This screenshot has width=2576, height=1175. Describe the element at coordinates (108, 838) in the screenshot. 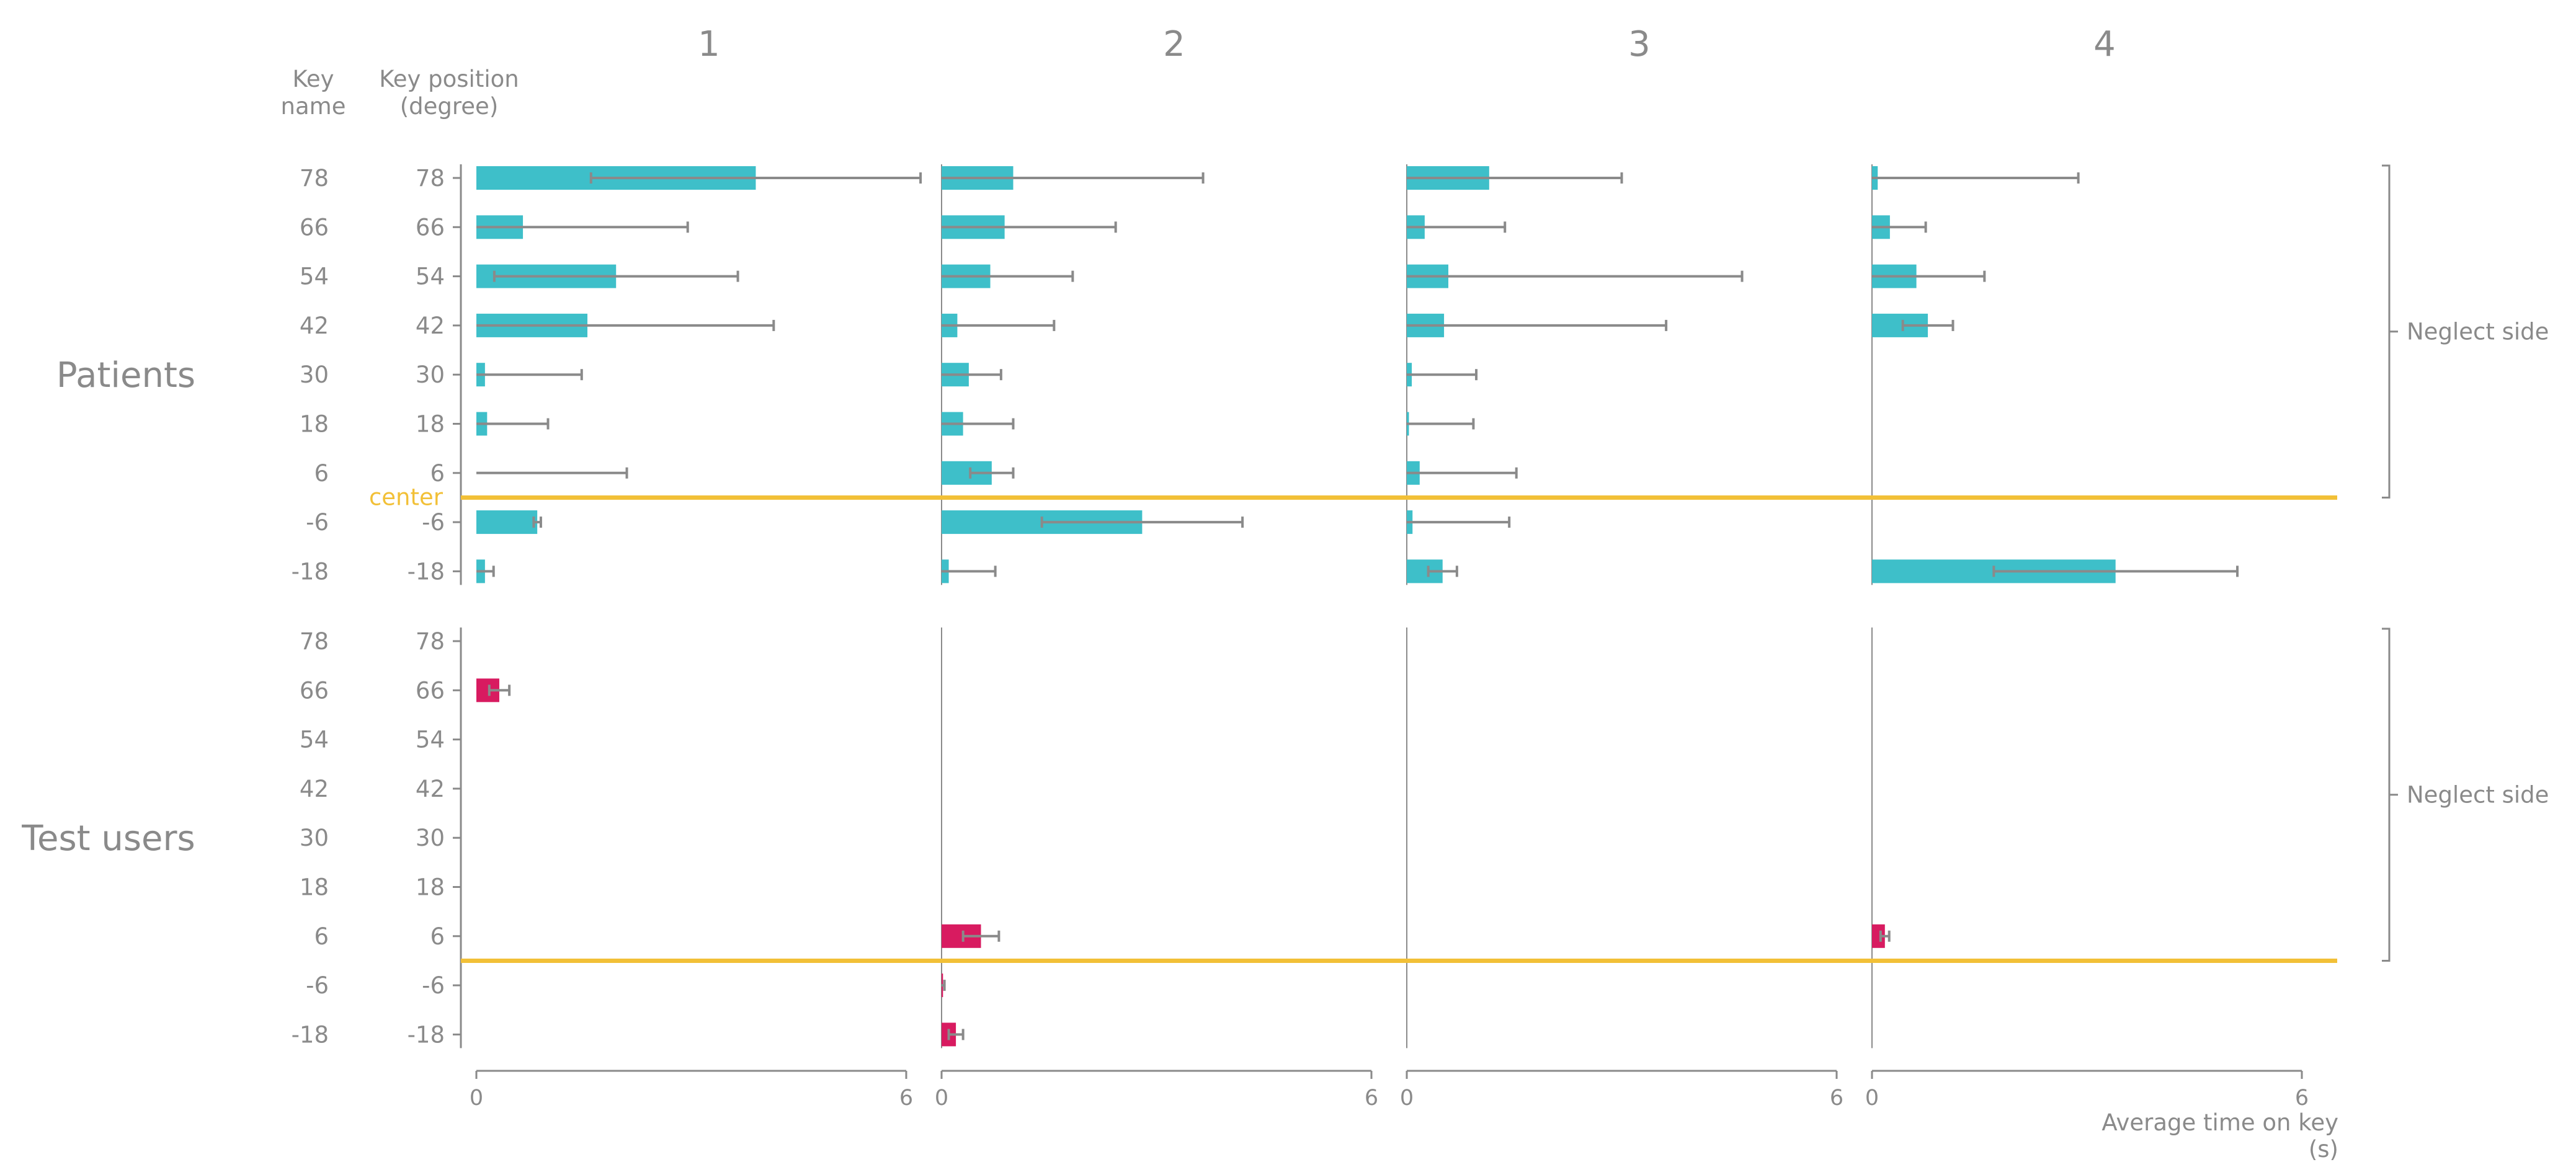

I see `group-label: Test users` at that location.